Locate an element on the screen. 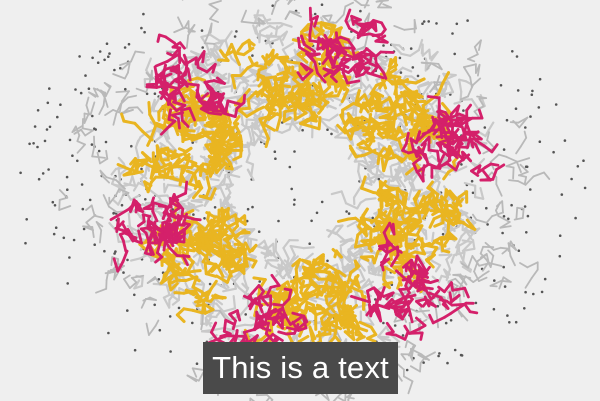 This screenshot has width=600, height=401. caption-text: This is a text is located at coordinates (300, 367).